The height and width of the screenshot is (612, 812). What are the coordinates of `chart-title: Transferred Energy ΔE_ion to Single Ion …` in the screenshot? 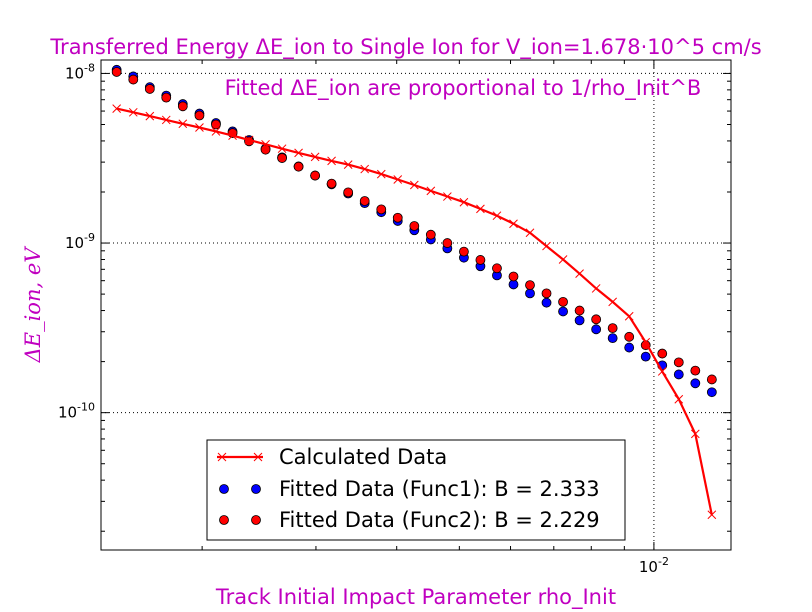 It's located at (405, 47).